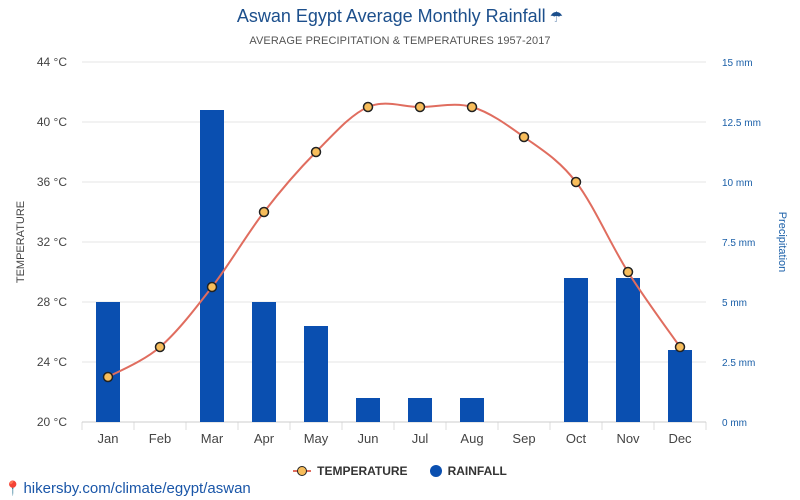  What do you see at coordinates (738, 363) in the screenshot?
I see `y-right-tick-label: 2.5 mm` at bounding box center [738, 363].